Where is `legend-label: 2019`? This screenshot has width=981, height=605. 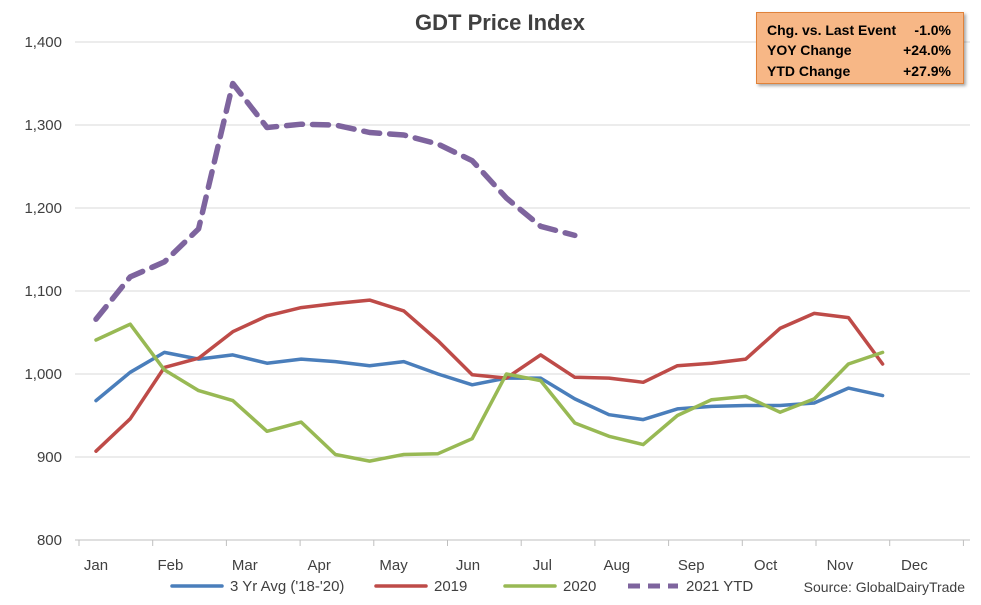
legend-label: 2019 is located at coordinates (450, 586).